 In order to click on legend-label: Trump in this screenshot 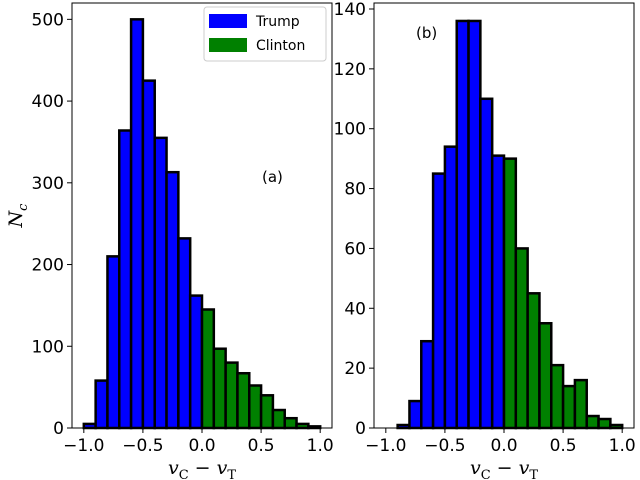, I will do `click(277, 22)`.